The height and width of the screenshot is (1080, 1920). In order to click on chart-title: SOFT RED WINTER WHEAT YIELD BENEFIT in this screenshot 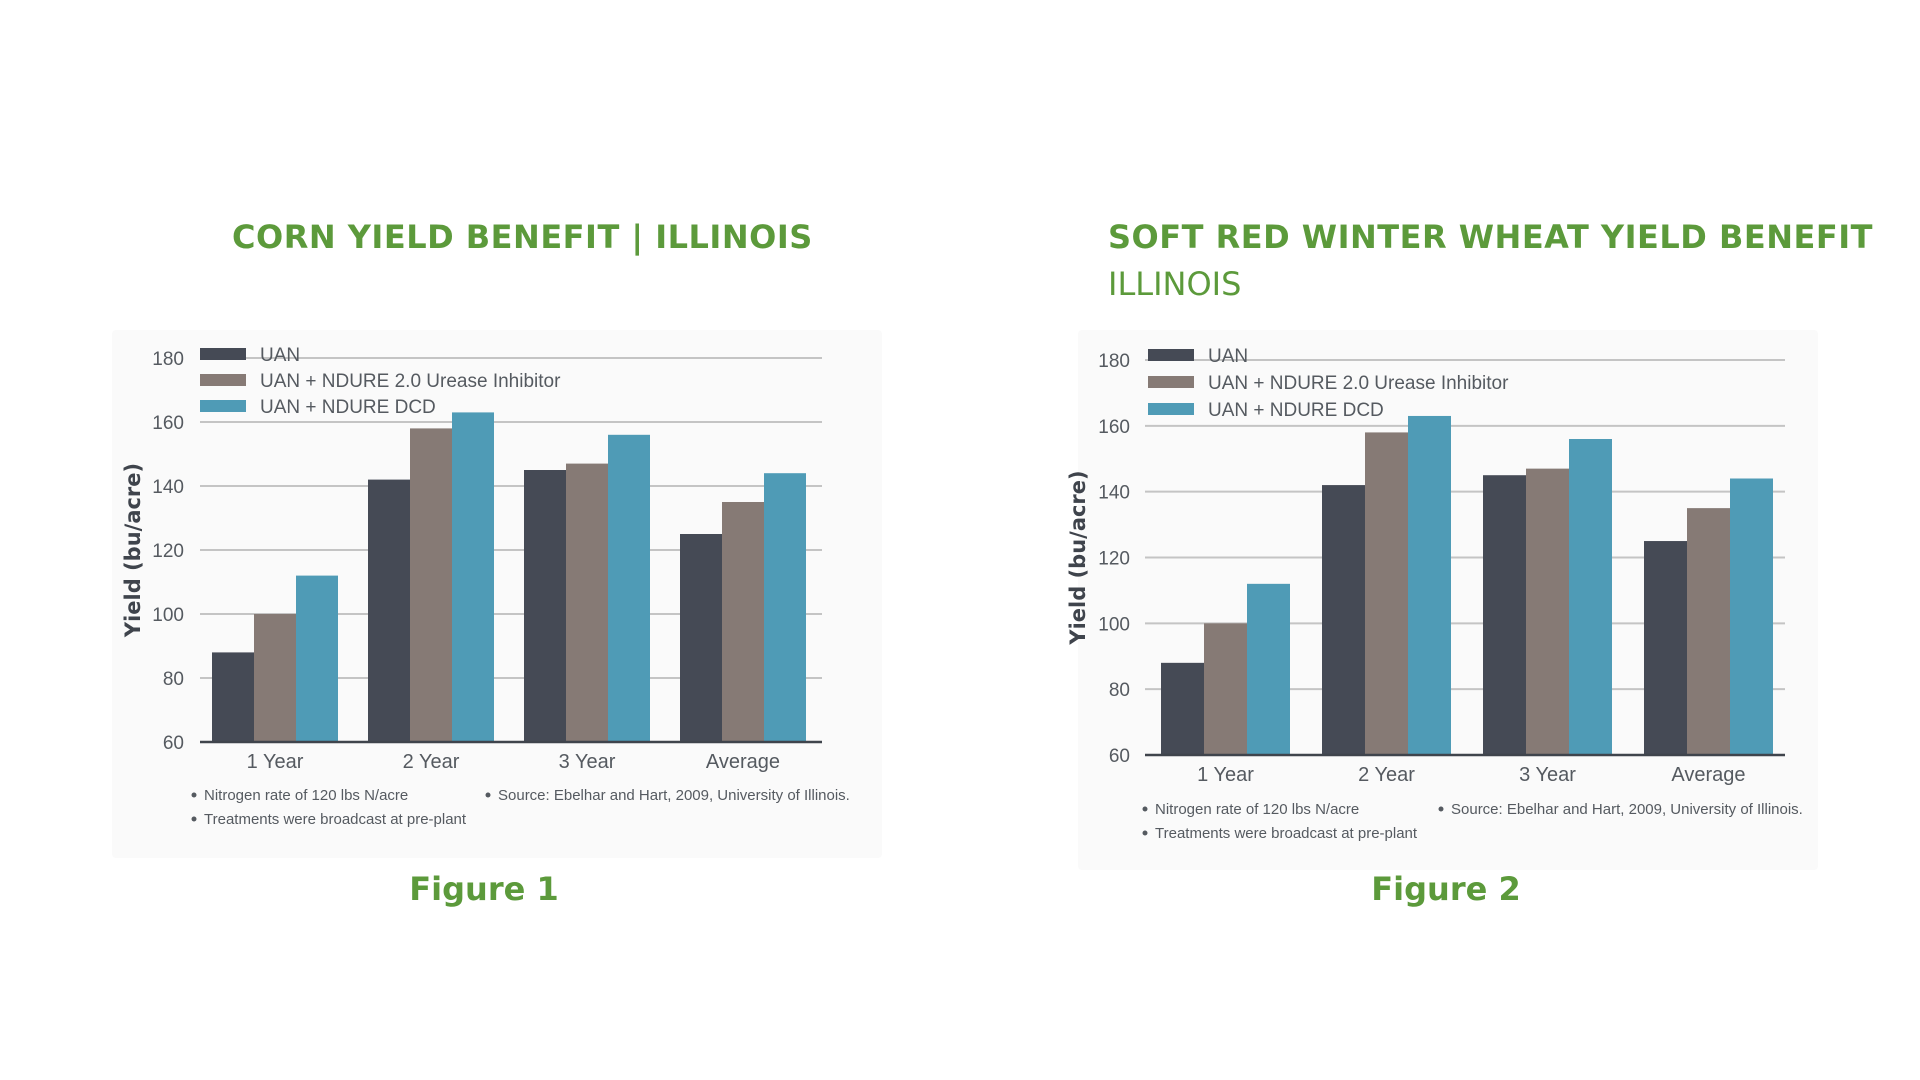, I will do `click(1490, 237)`.